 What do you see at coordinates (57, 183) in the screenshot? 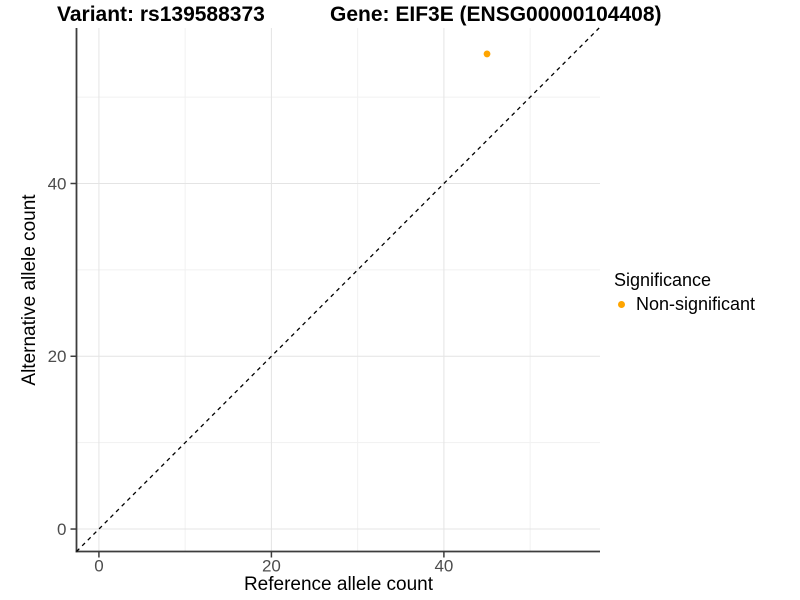
I see `y-tick-label: 40` at bounding box center [57, 183].